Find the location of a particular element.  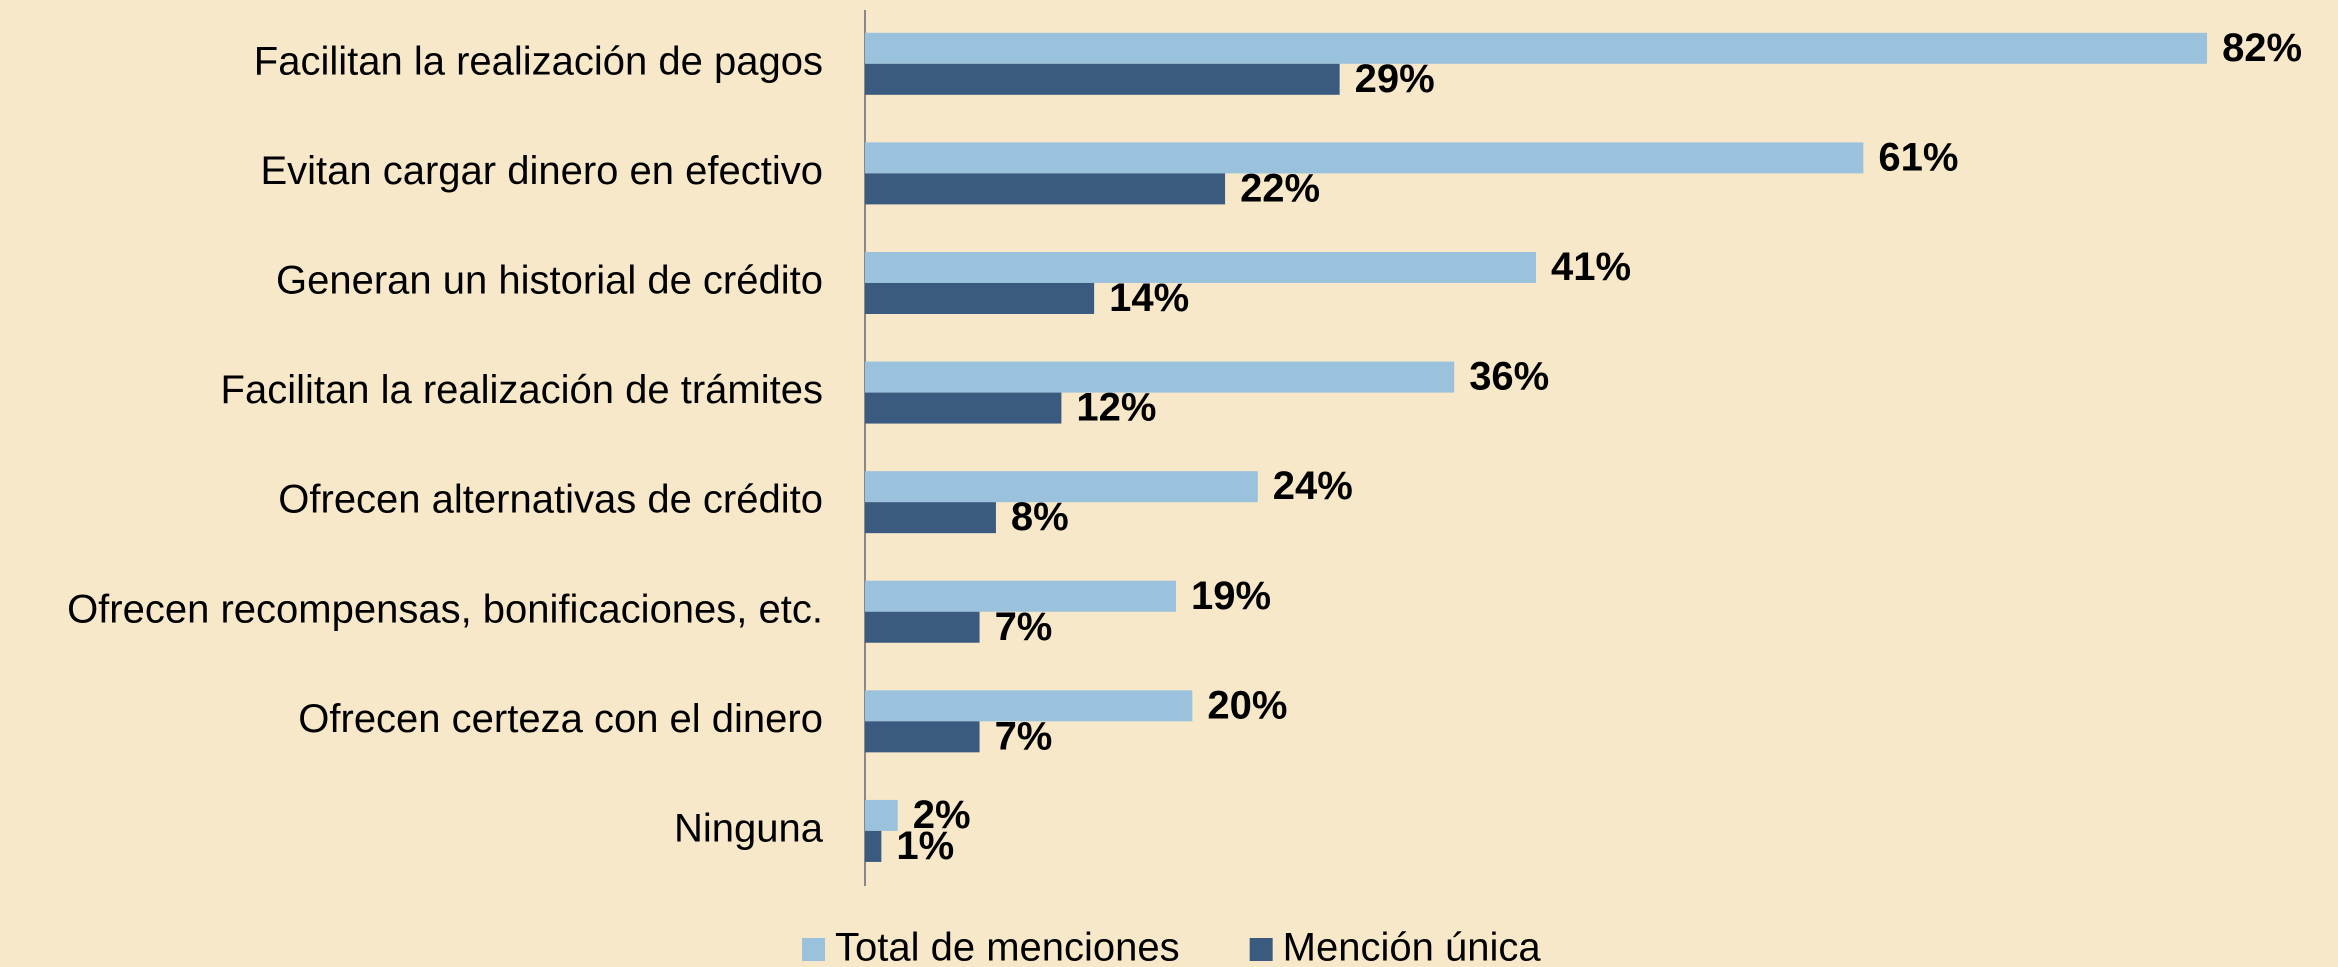

category-label: Facilitan la realización de trámites is located at coordinates (522, 390).